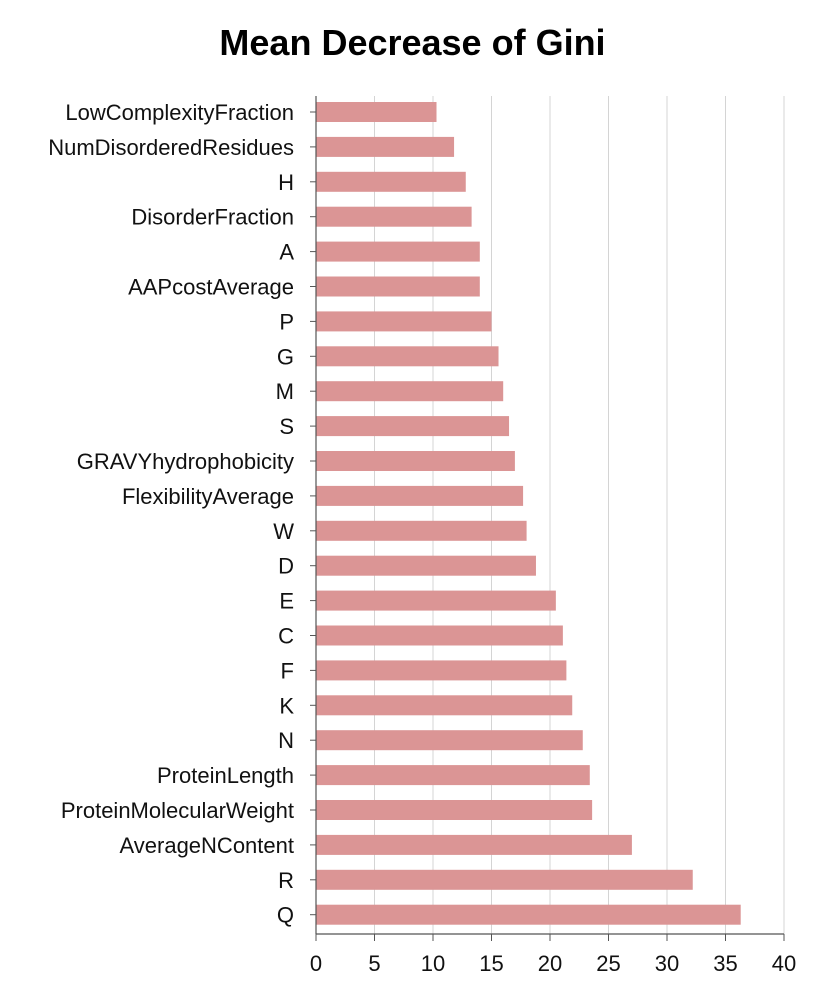 The height and width of the screenshot is (994, 825). What do you see at coordinates (550, 963) in the screenshot?
I see `x-tick-label: 20` at bounding box center [550, 963].